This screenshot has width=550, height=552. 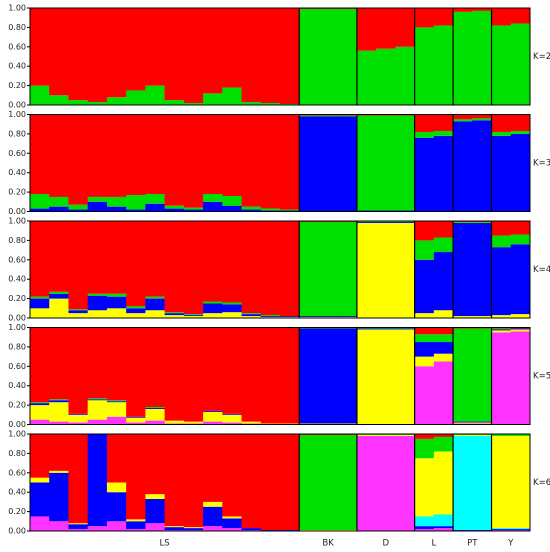 What do you see at coordinates (541, 164) in the screenshot?
I see `k-label: K=3` at bounding box center [541, 164].